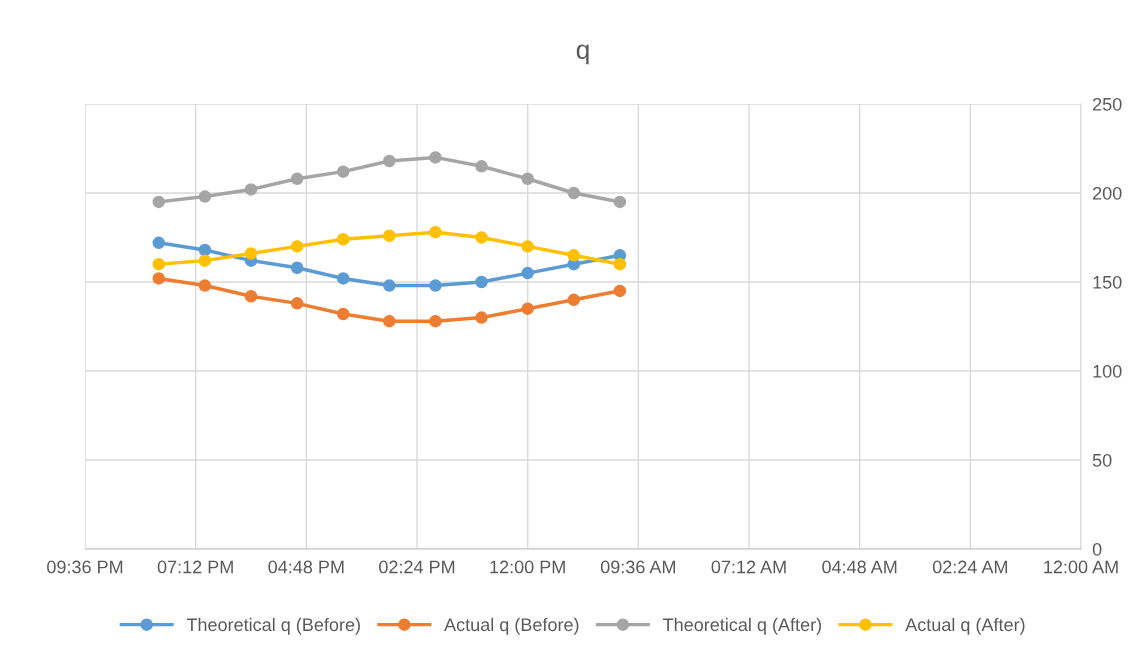  What do you see at coordinates (637, 567) in the screenshot?
I see `x-tick-label: 09:36 AM` at bounding box center [637, 567].